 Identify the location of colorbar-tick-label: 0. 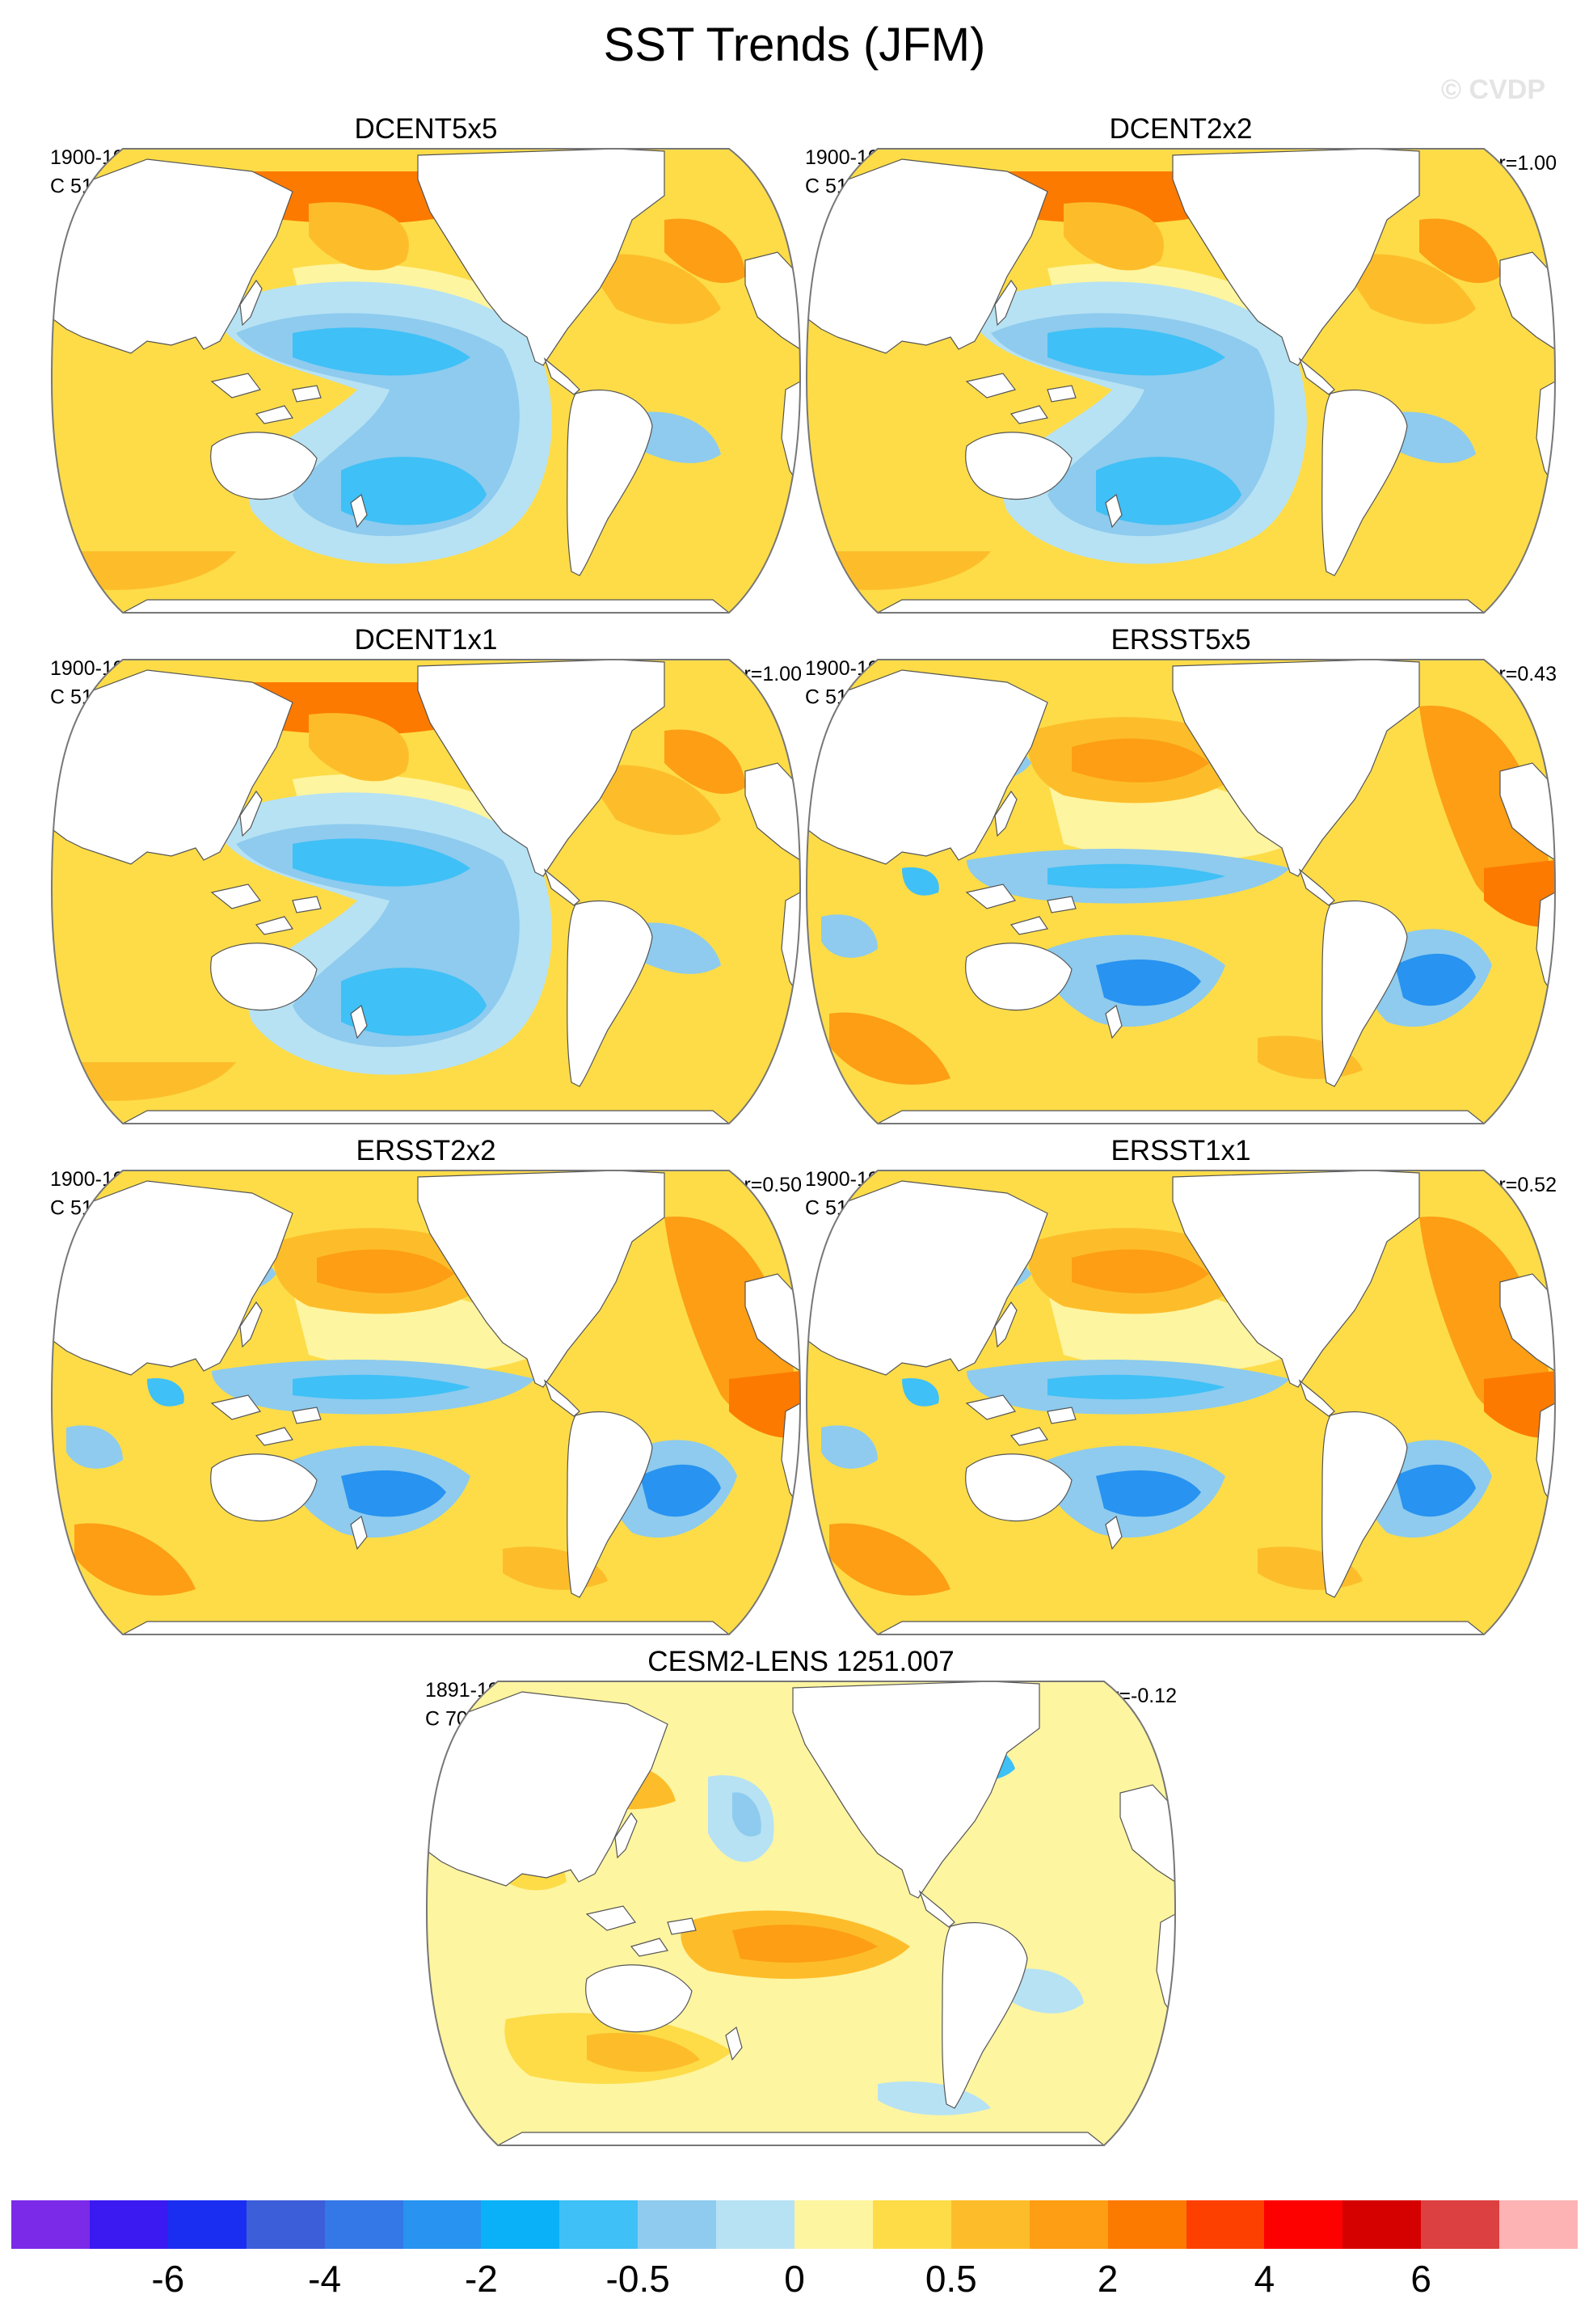
(794, 2279).